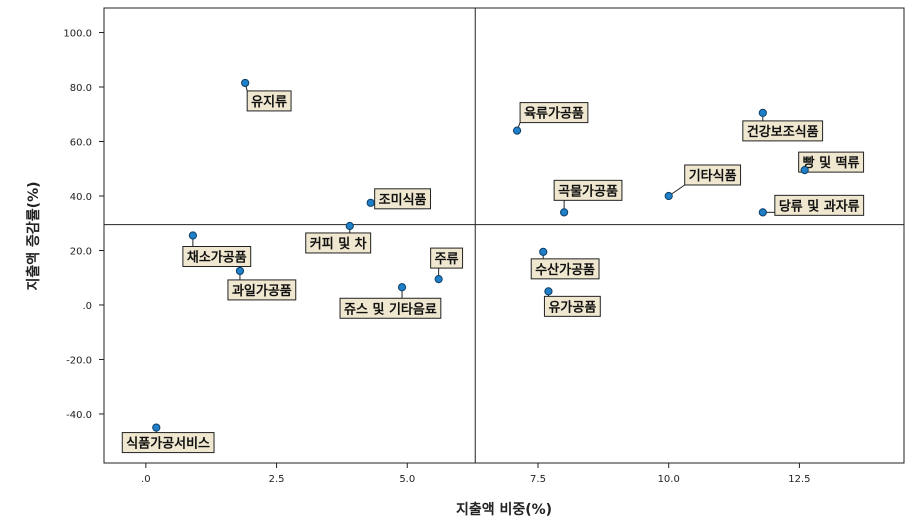 This screenshot has height=526, width=906. Describe the element at coordinates (277, 479) in the screenshot. I see `x-tick-label: 2.5` at that location.